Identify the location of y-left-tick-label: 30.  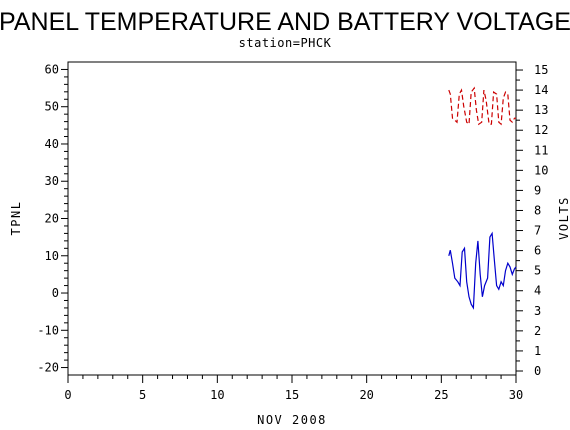
(52, 181).